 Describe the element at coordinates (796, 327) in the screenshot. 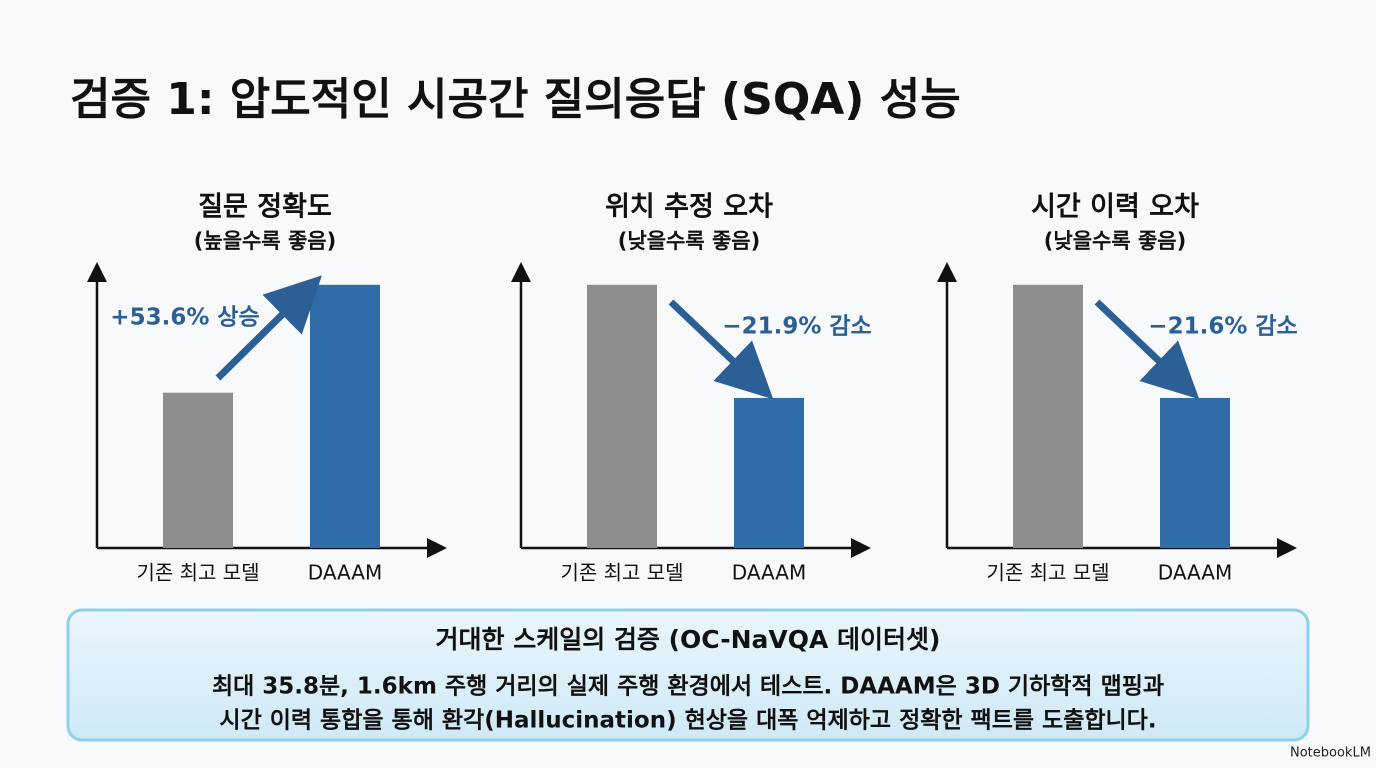

I see `annotation: −21.9% 감소` at that location.